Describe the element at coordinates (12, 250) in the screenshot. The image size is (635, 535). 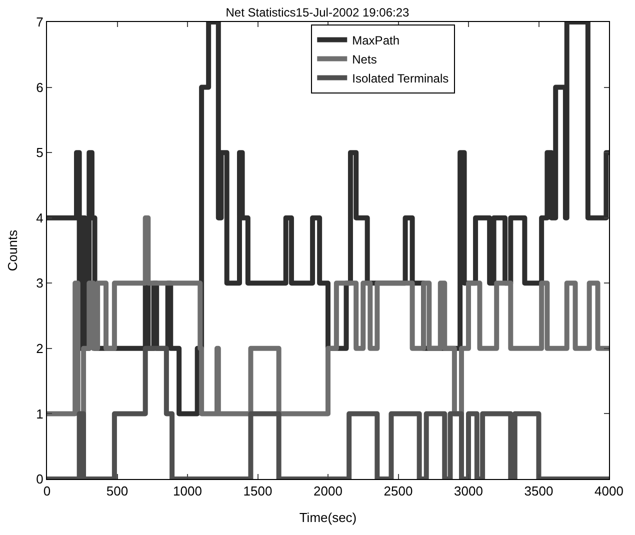
I see `y-axis-title: Counts` at that location.